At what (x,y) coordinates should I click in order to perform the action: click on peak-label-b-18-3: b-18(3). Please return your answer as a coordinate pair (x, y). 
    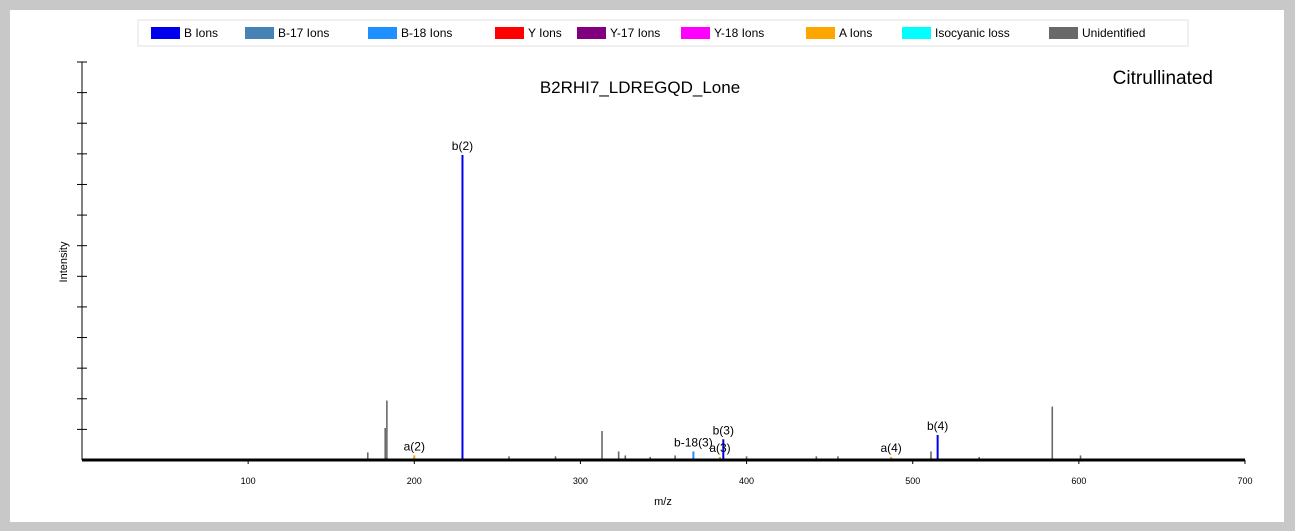
    Looking at the image, I should click on (693, 442).